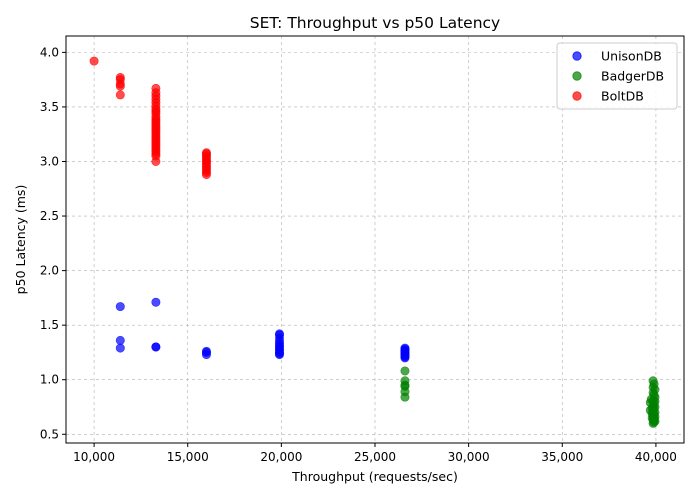 The height and width of the screenshot is (500, 700). I want to click on x-tick-label: 40,000, so click(656, 457).